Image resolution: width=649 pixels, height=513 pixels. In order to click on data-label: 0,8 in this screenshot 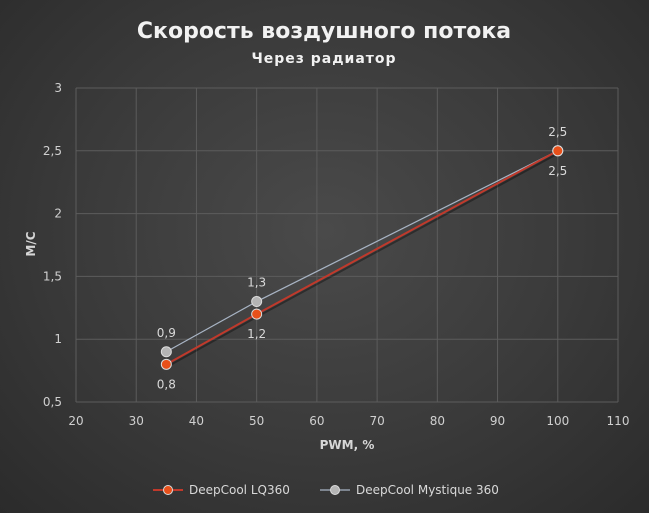, I will do `click(166, 384)`.